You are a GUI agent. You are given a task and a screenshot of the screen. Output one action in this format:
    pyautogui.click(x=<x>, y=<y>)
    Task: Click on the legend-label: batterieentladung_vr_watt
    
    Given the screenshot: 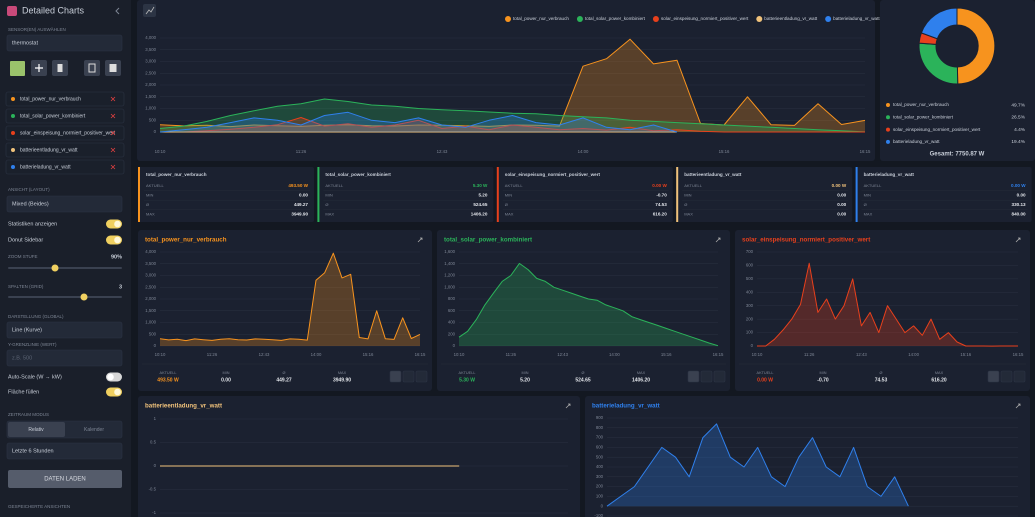 What is the action you would take?
    pyautogui.click(x=791, y=18)
    